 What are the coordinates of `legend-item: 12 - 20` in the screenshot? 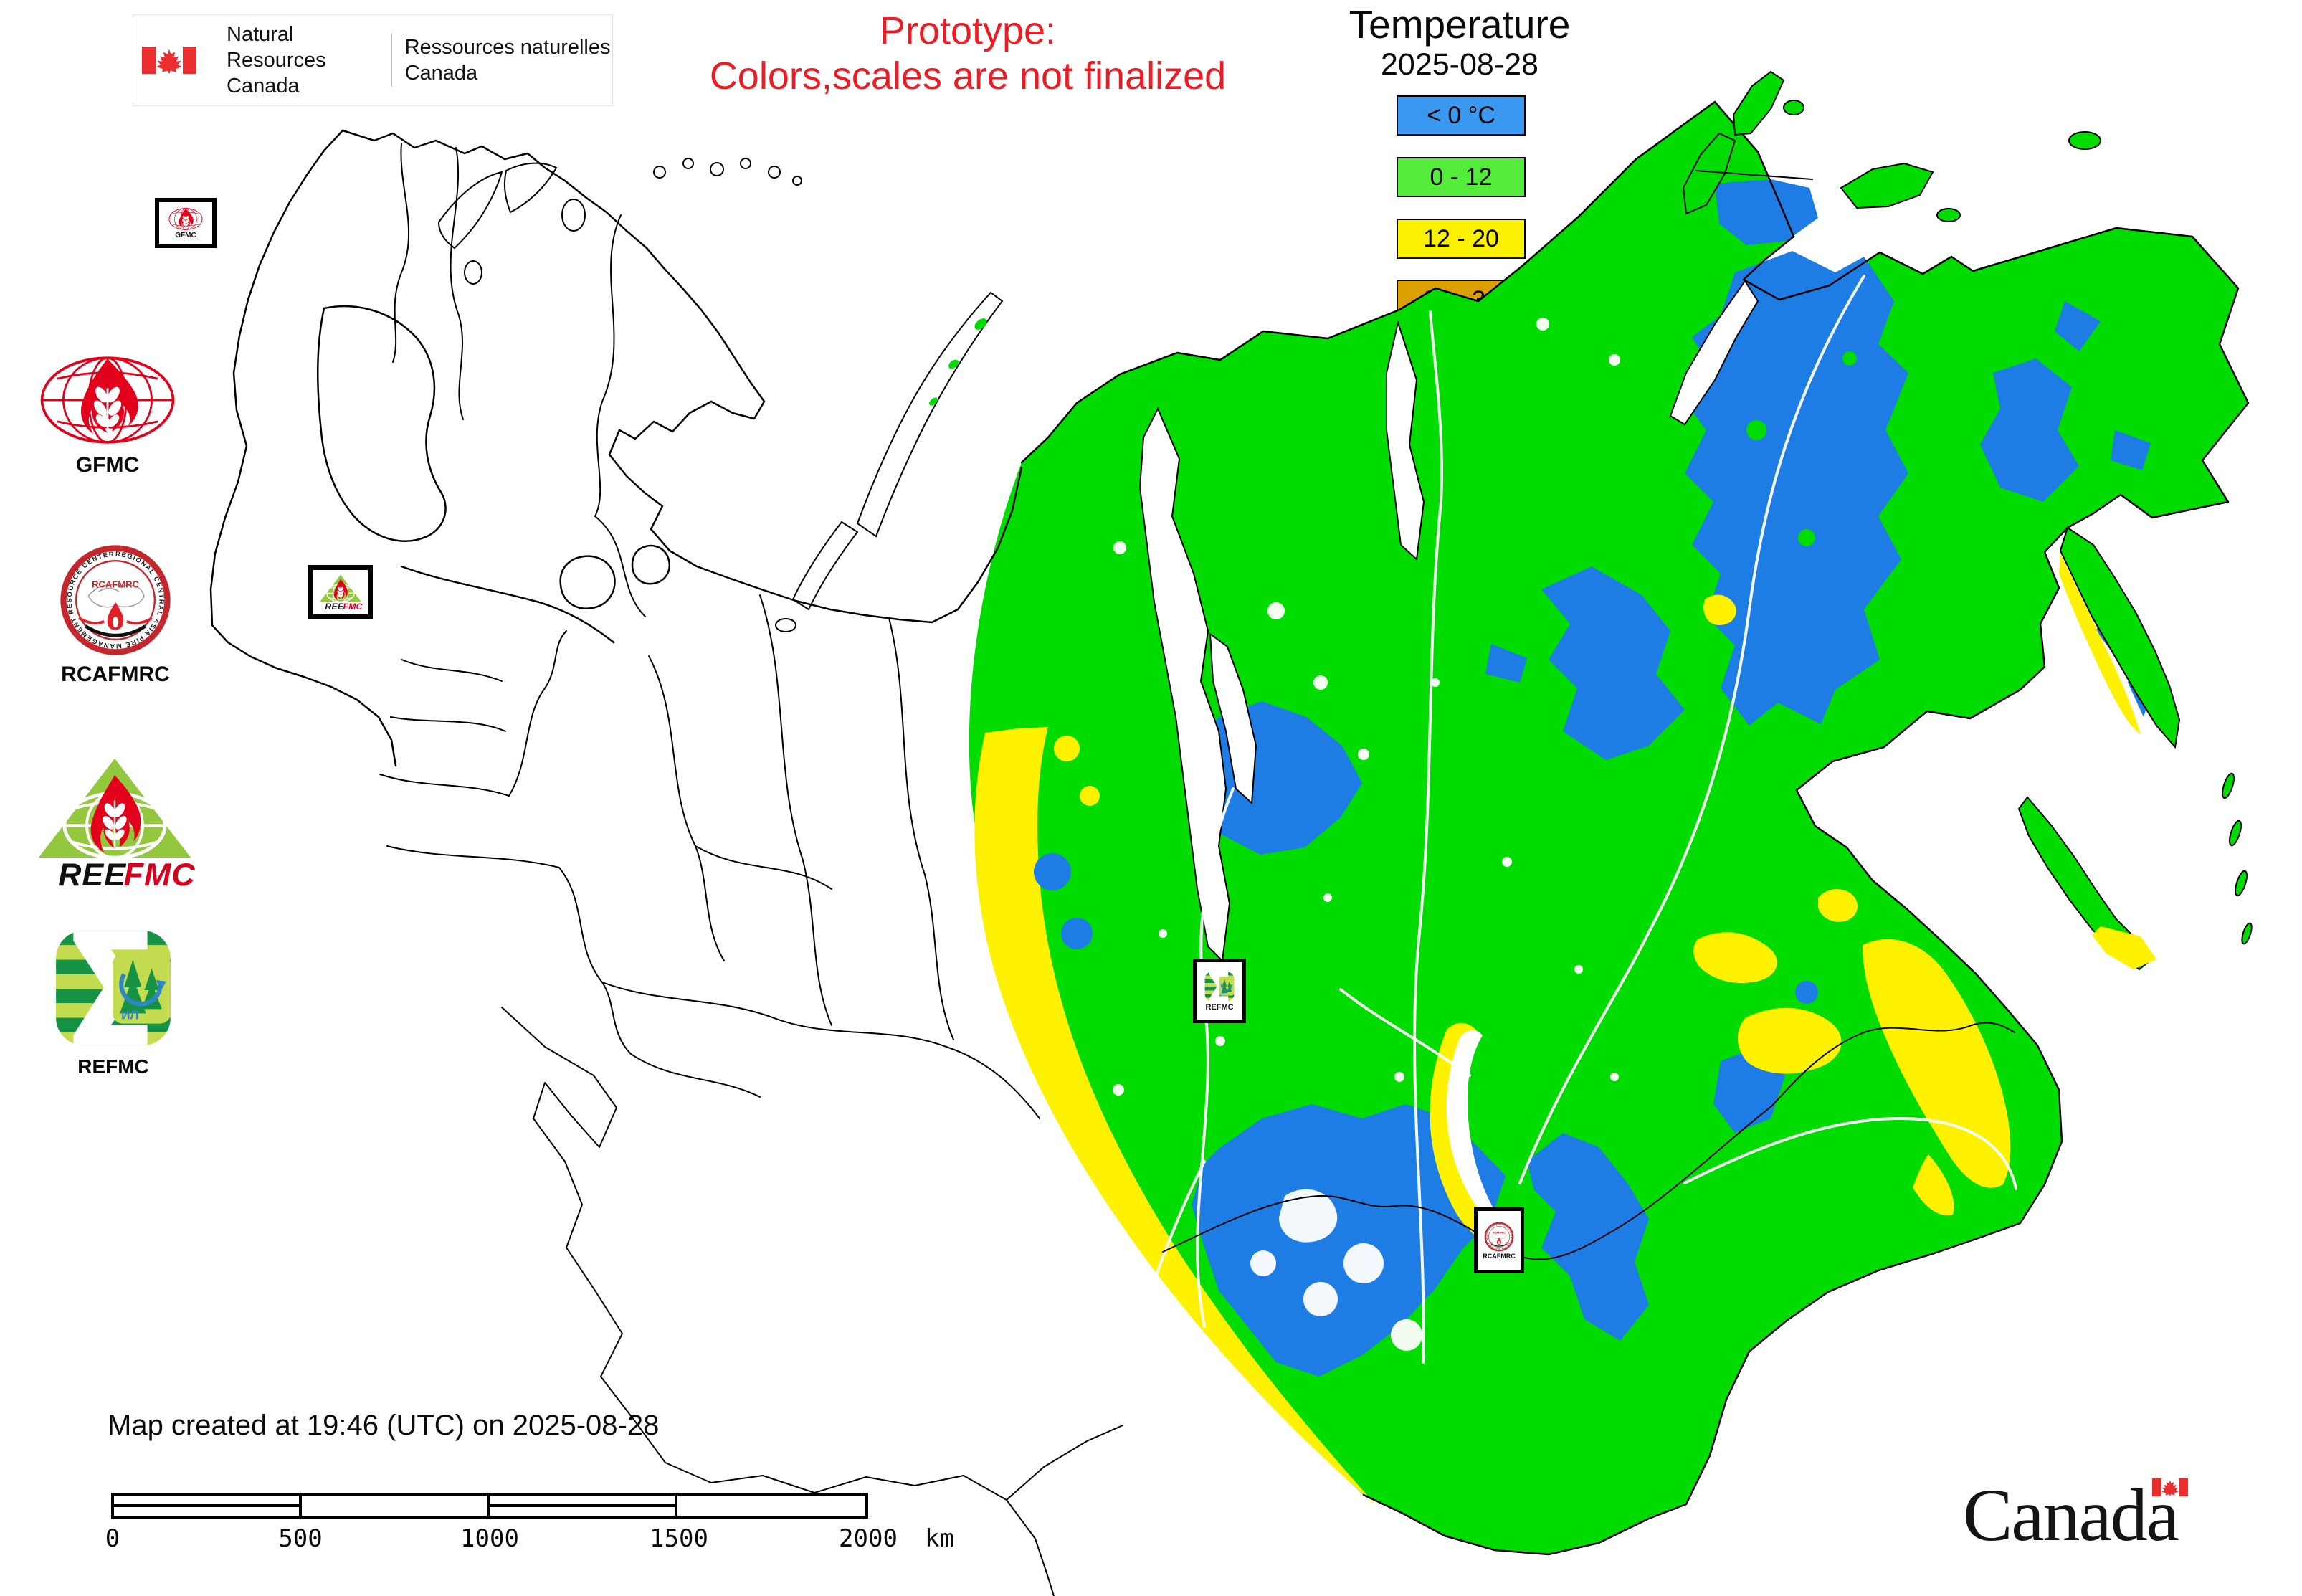 It's located at (1462, 239).